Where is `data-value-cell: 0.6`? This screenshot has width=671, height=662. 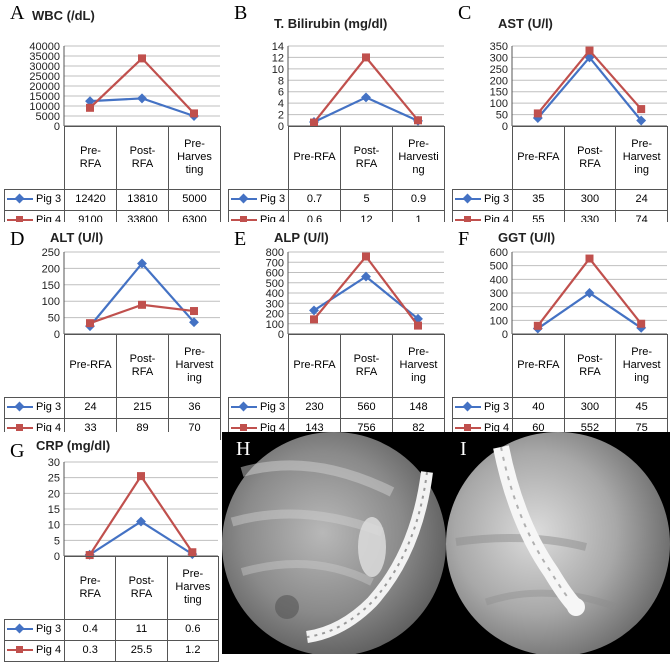 data-value-cell: 0.6 is located at coordinates (192, 629).